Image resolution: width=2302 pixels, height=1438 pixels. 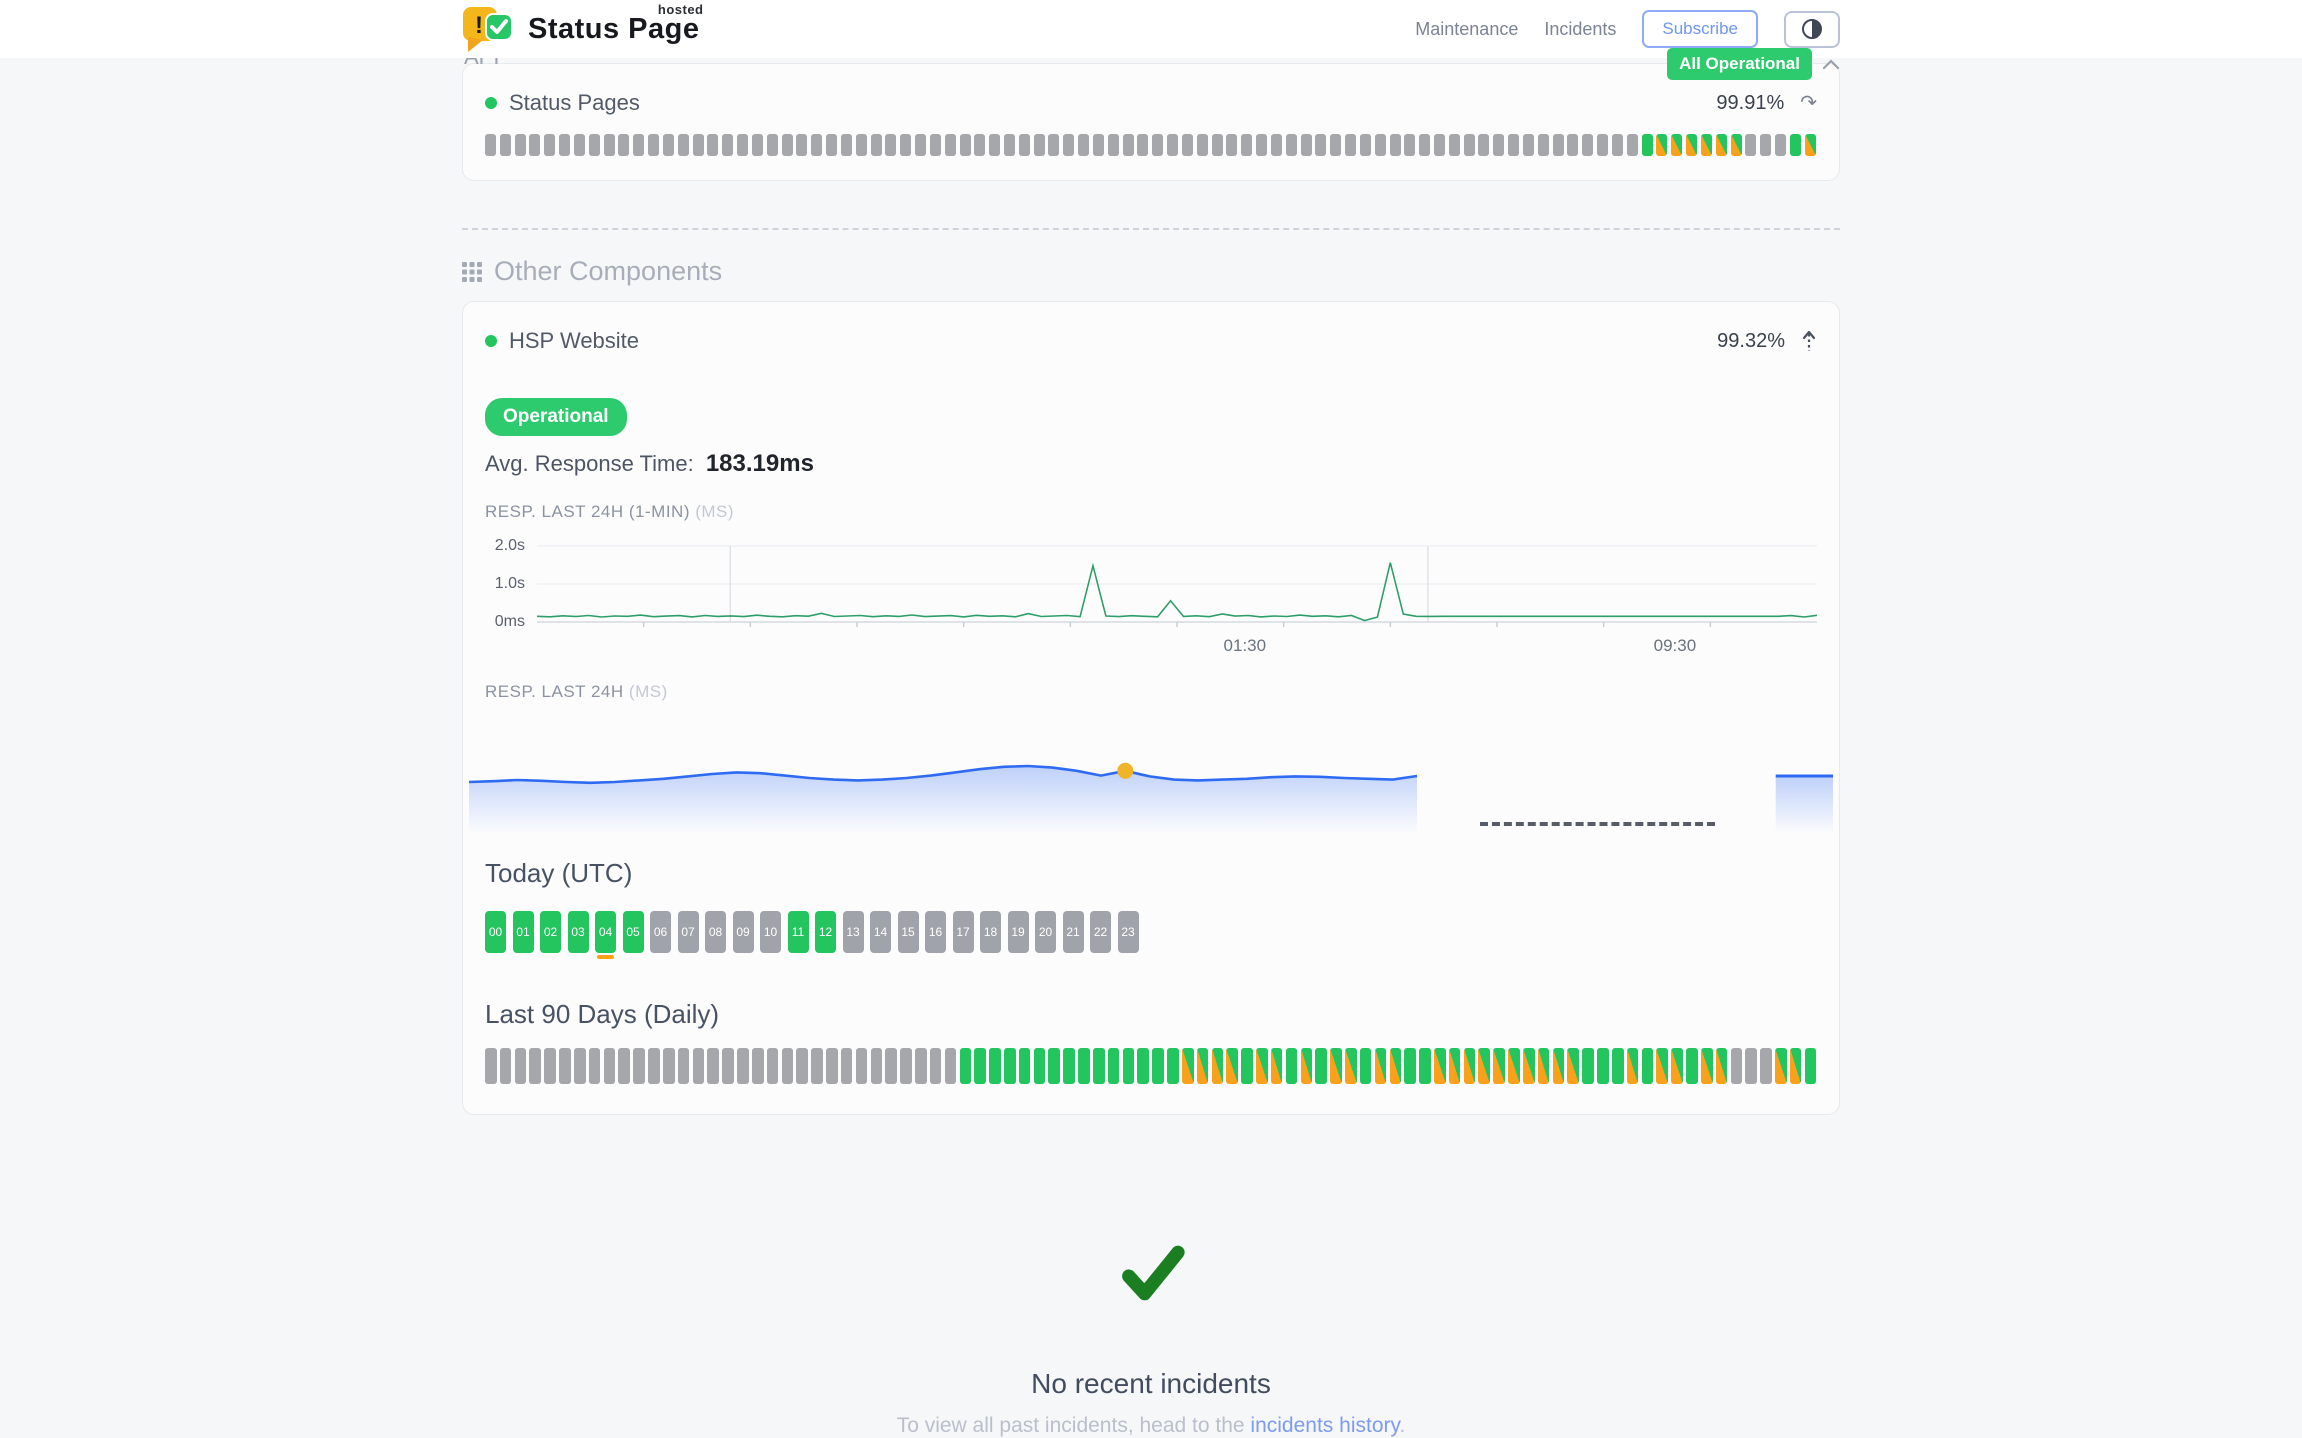 What do you see at coordinates (688, 932) in the screenshot?
I see `hour-block-07: 07` at bounding box center [688, 932].